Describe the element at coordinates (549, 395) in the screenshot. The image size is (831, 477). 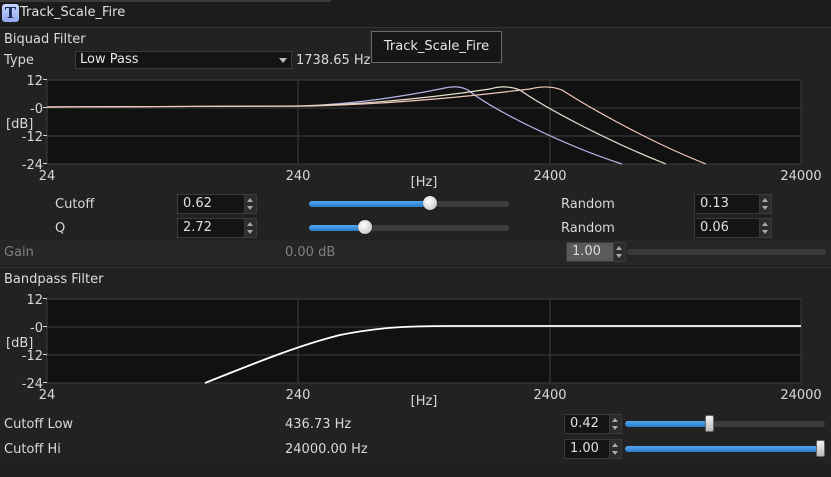
I see `bandpass-xtick-2400: 2400` at that location.